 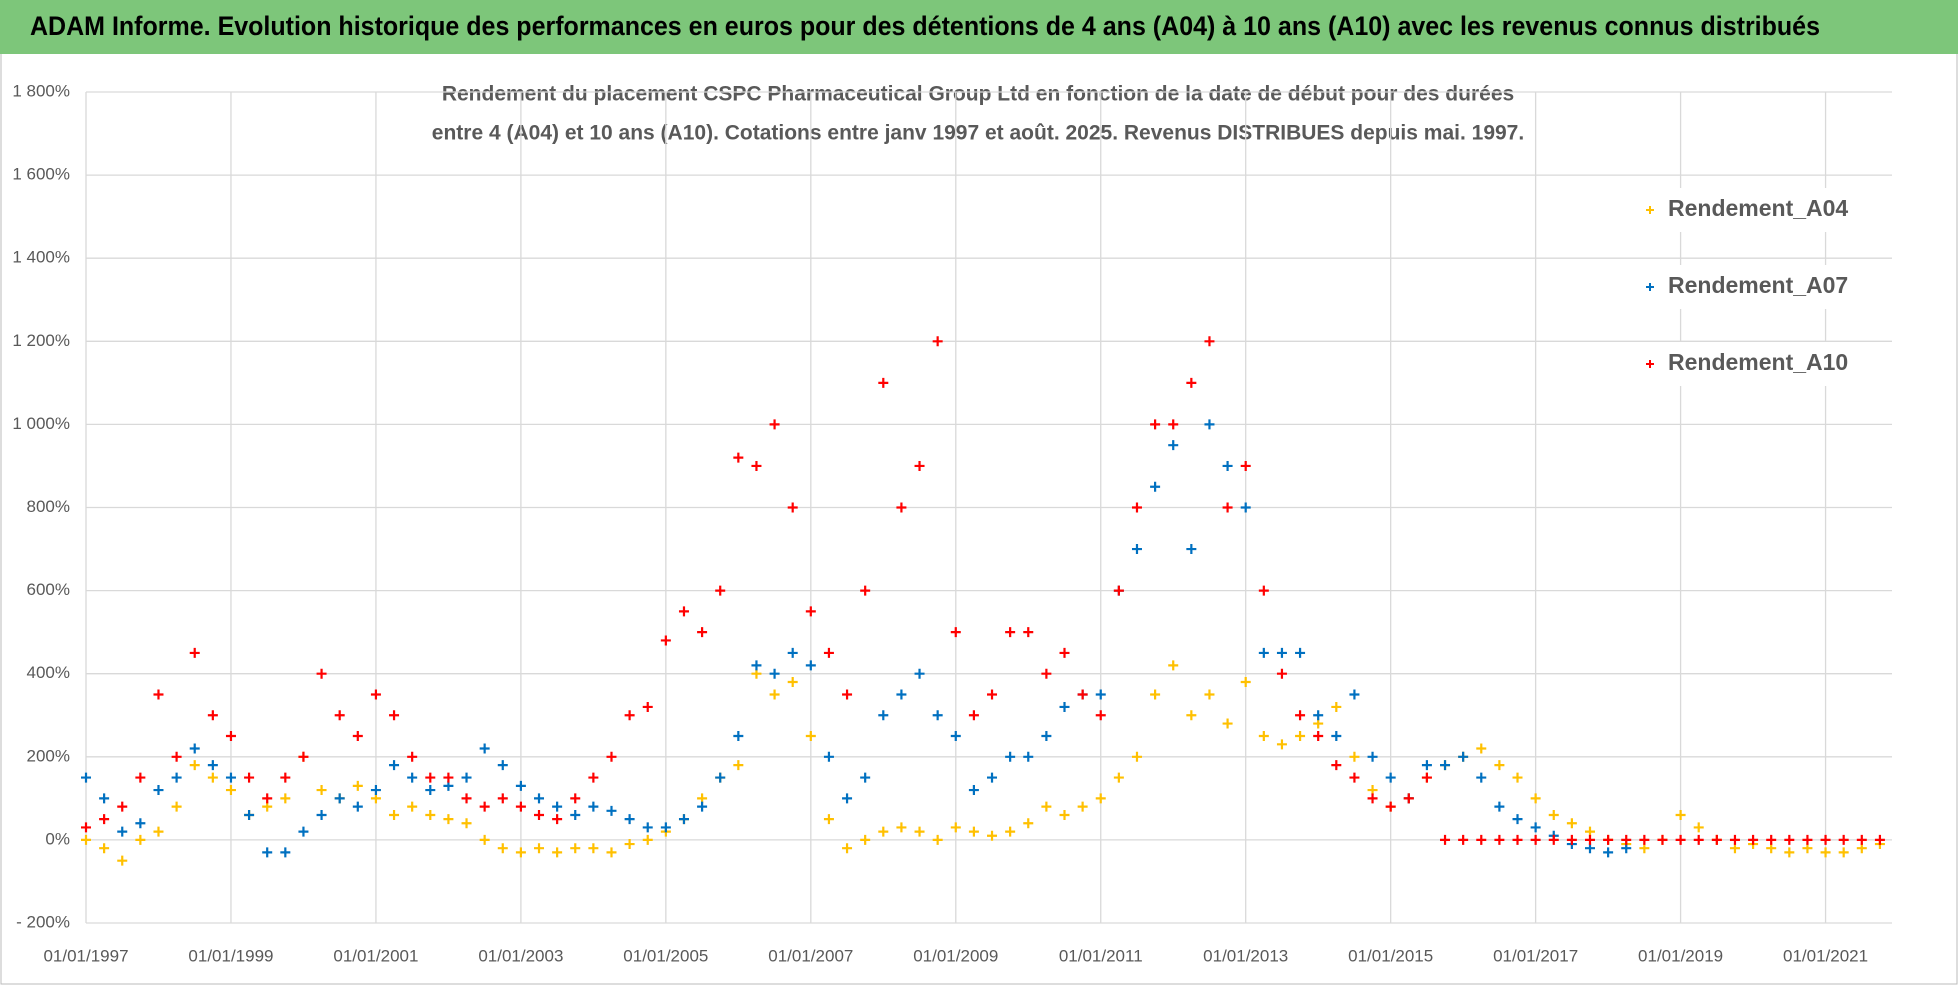 What do you see at coordinates (1535, 955) in the screenshot?
I see `x-tick-label: 01/01/2017` at bounding box center [1535, 955].